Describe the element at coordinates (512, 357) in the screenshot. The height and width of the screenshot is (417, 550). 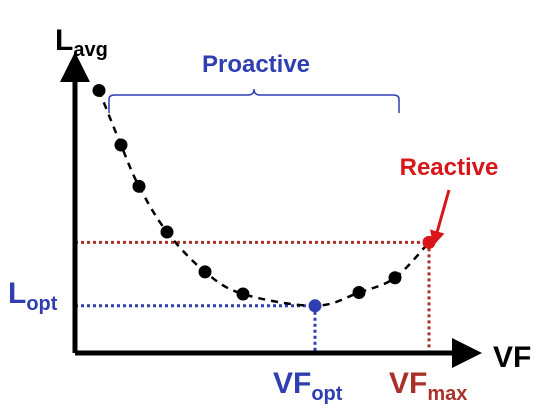
I see `x-axis-label: VF` at that location.